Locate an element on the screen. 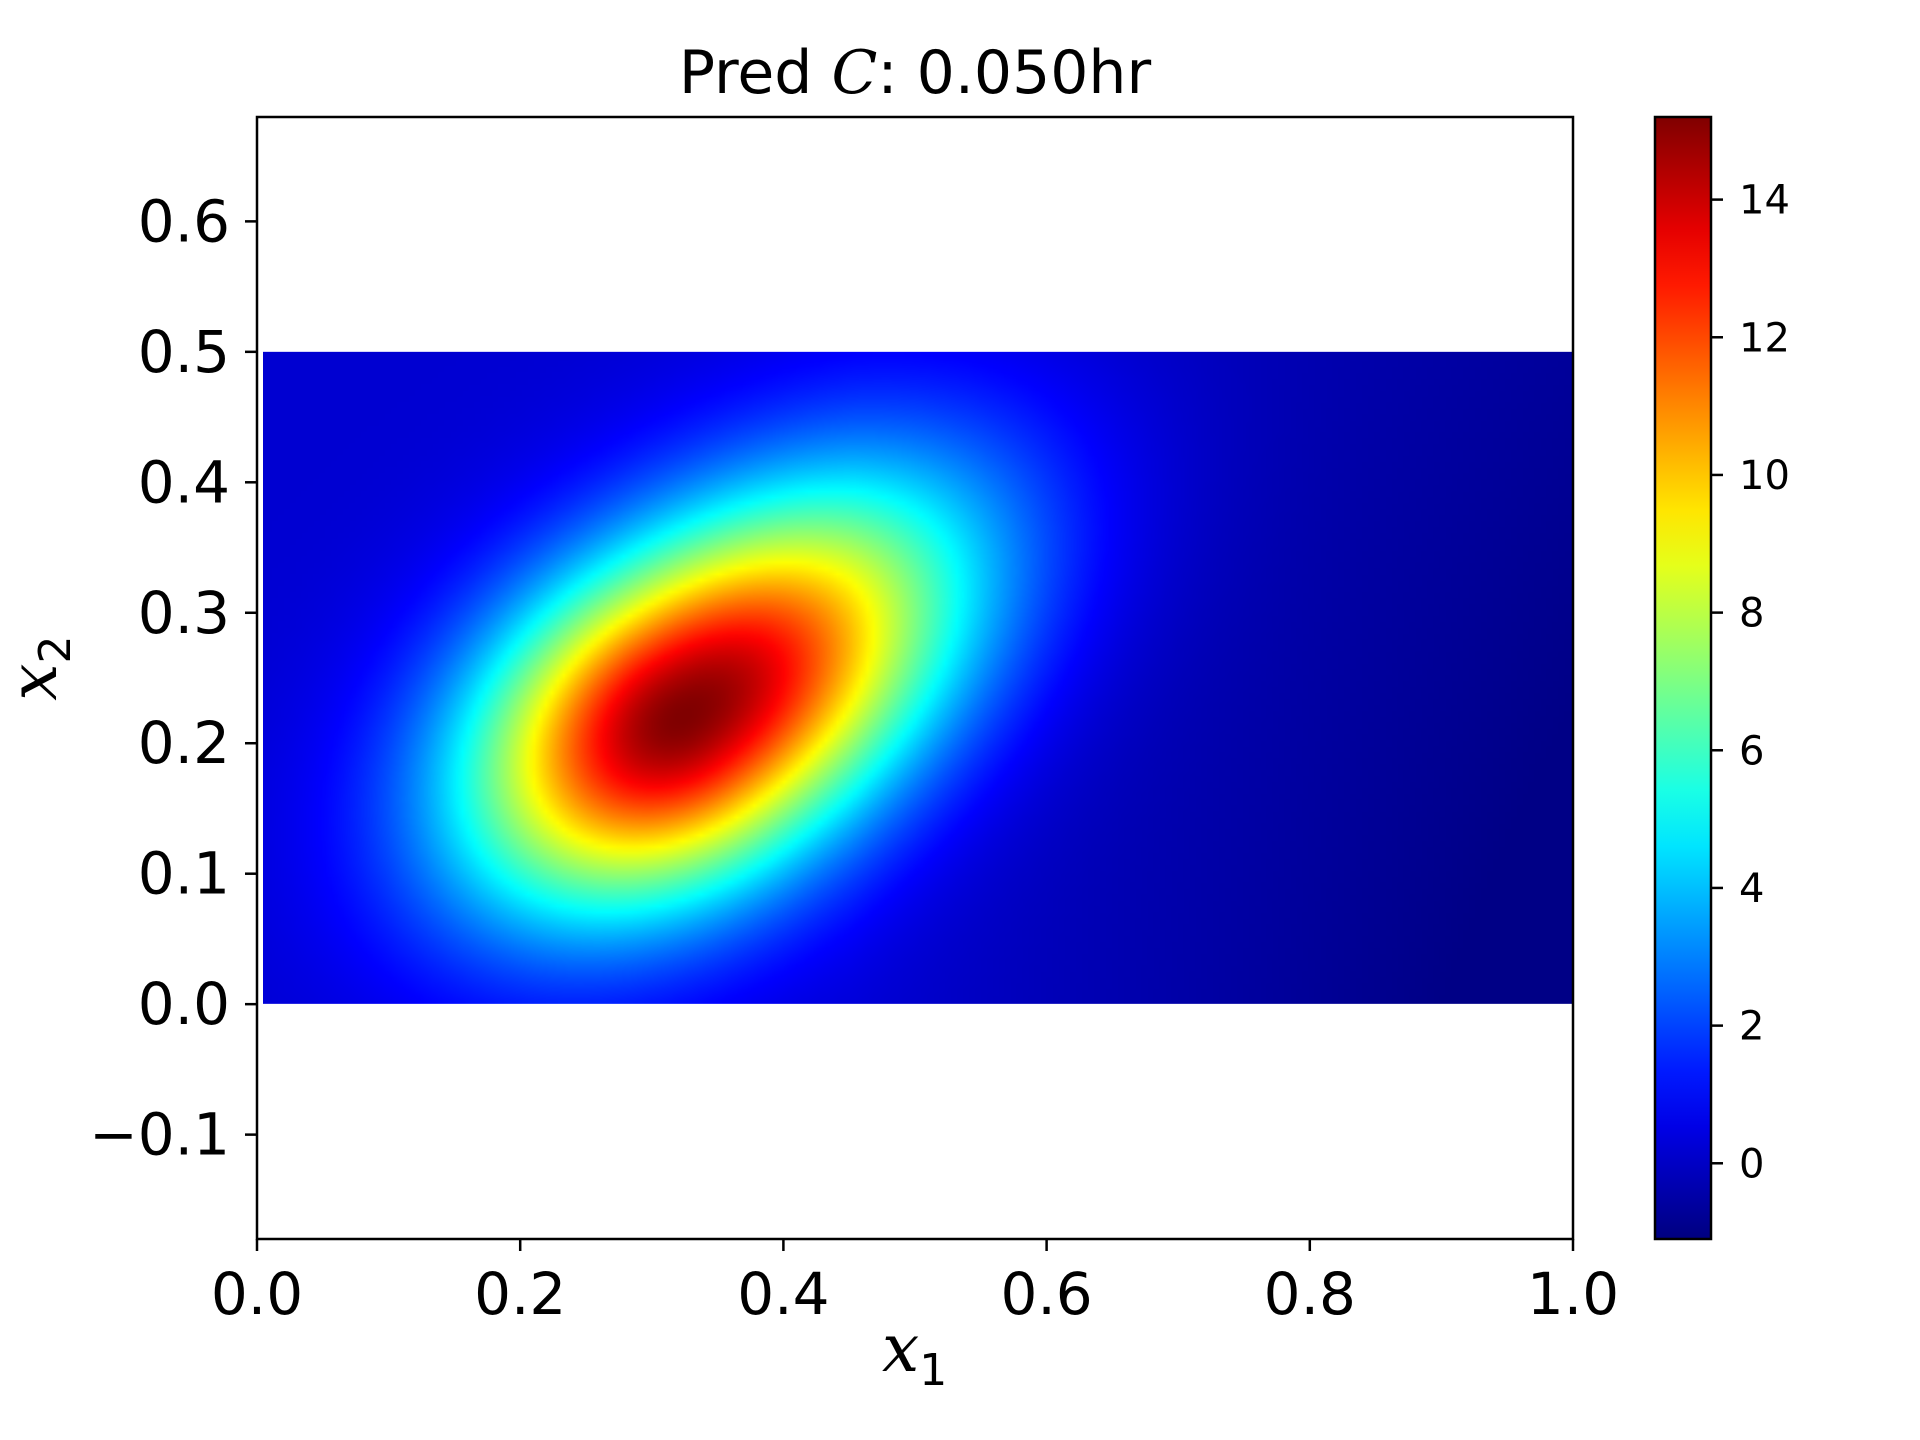 This screenshot has height=1440, width=1920. colorbar-tick-label: 12 is located at coordinates (1764, 338).